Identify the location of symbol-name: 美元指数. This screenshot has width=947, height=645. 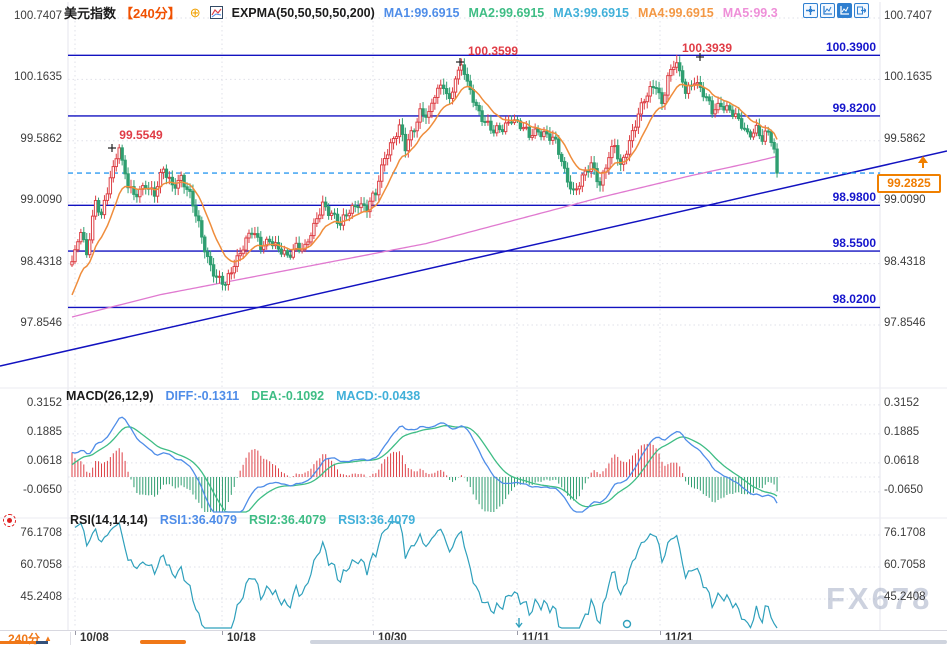
(90, 13).